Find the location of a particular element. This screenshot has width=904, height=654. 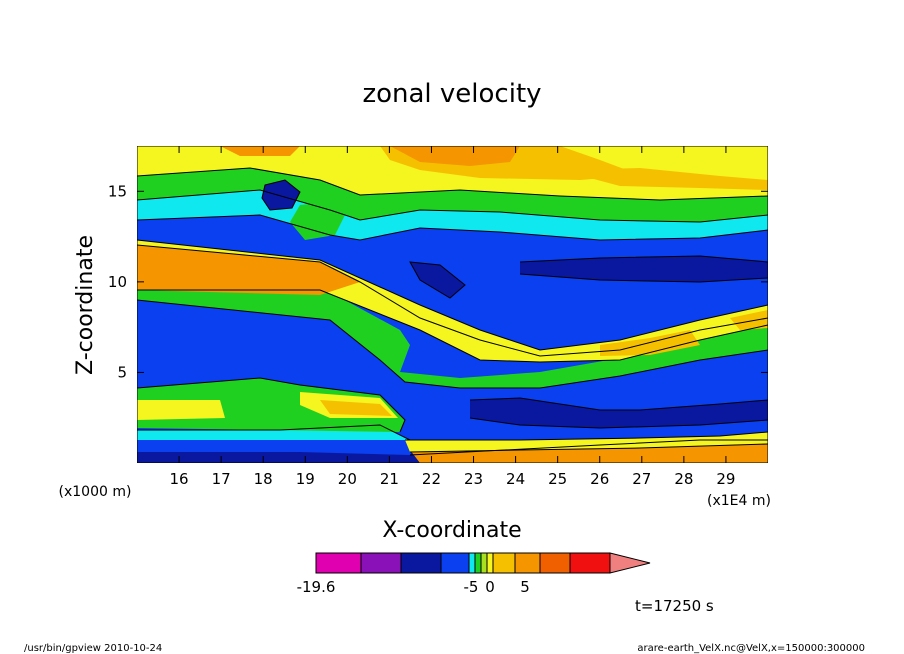

band-lower-orange is located at coordinates (356, 408).